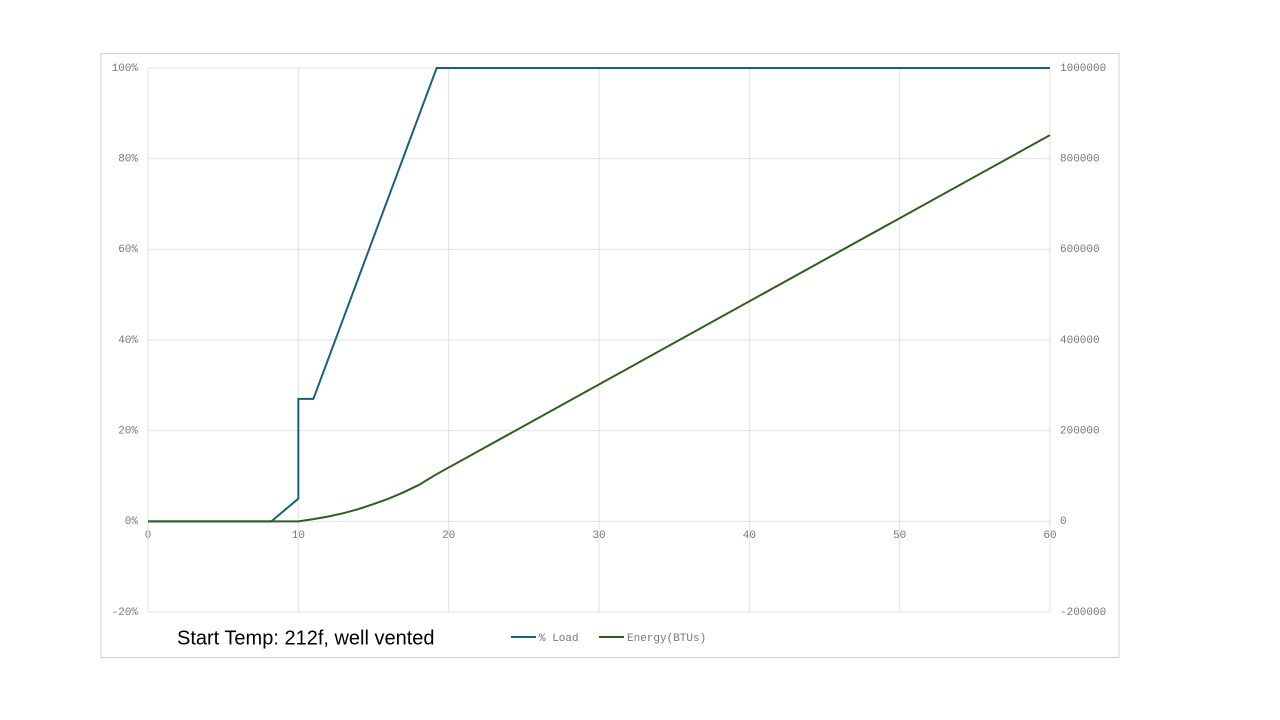 The height and width of the screenshot is (720, 1280). Describe the element at coordinates (306, 638) in the screenshot. I see `annotation: Start Temp: 212f, well vented` at that location.